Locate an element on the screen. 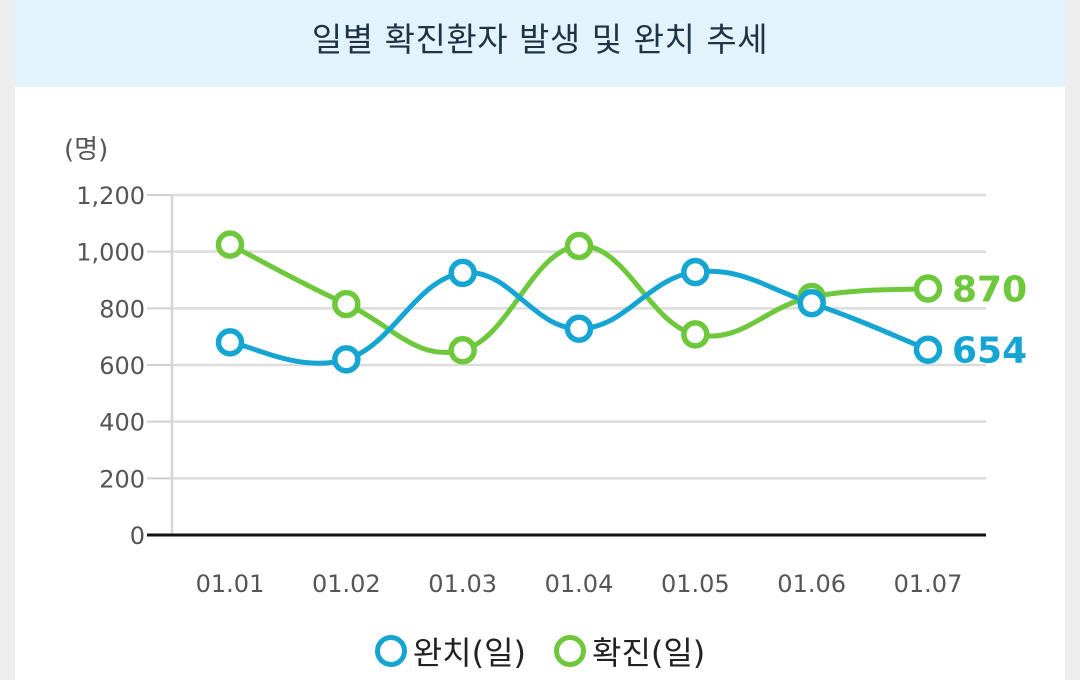 The width and height of the screenshot is (1080, 680). legend-marker-recovered is located at coordinates (390, 651).